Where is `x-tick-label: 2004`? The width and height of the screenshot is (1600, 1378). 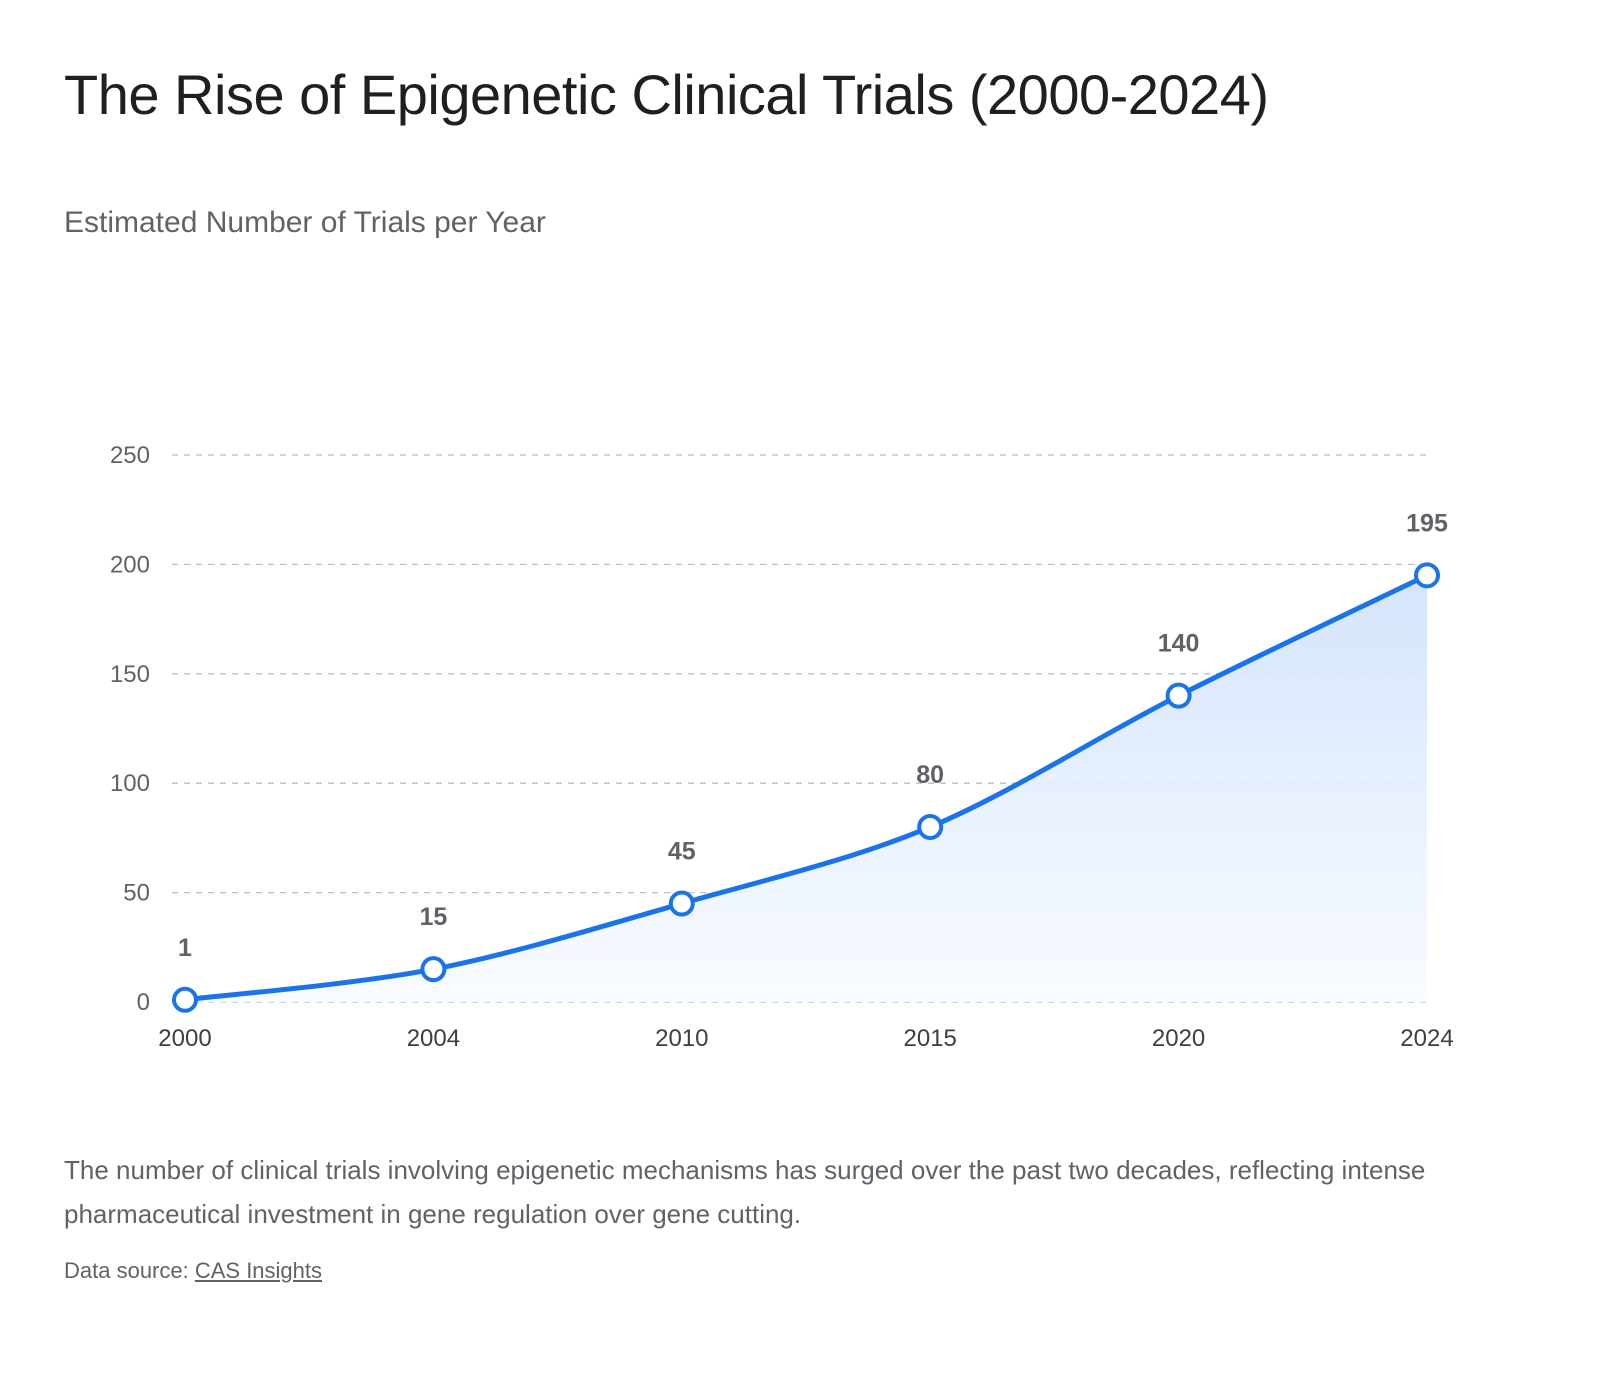 x-tick-label: 2004 is located at coordinates (433, 1038).